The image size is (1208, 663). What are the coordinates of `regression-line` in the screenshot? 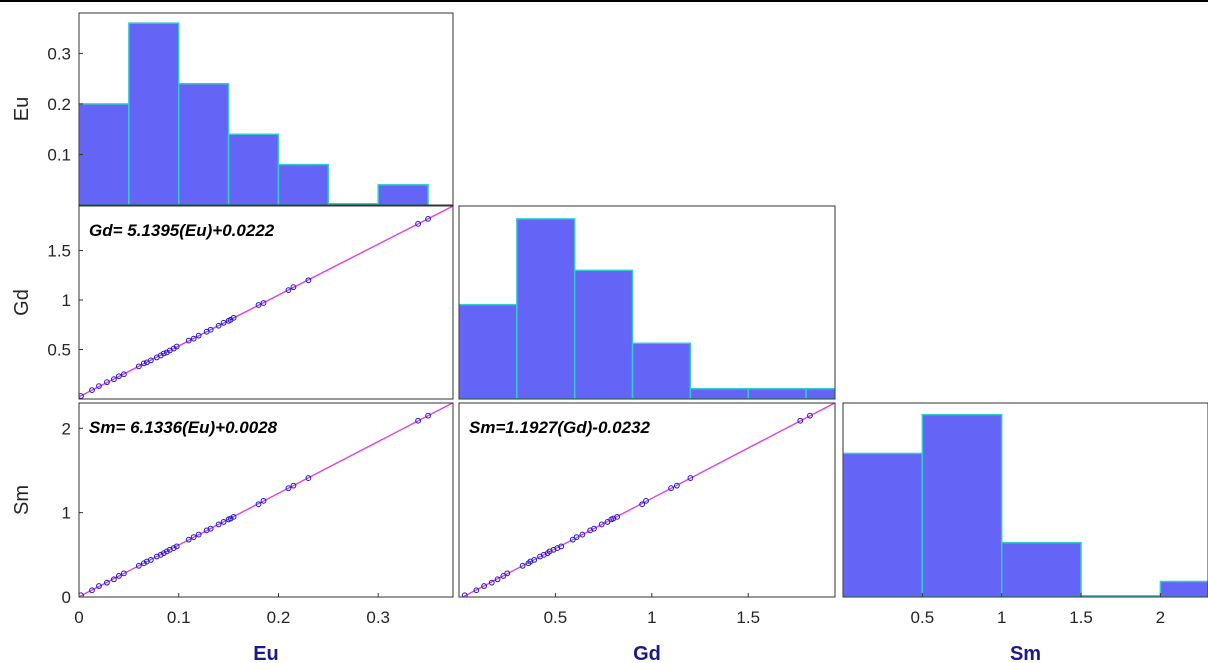 It's located at (648, 500).